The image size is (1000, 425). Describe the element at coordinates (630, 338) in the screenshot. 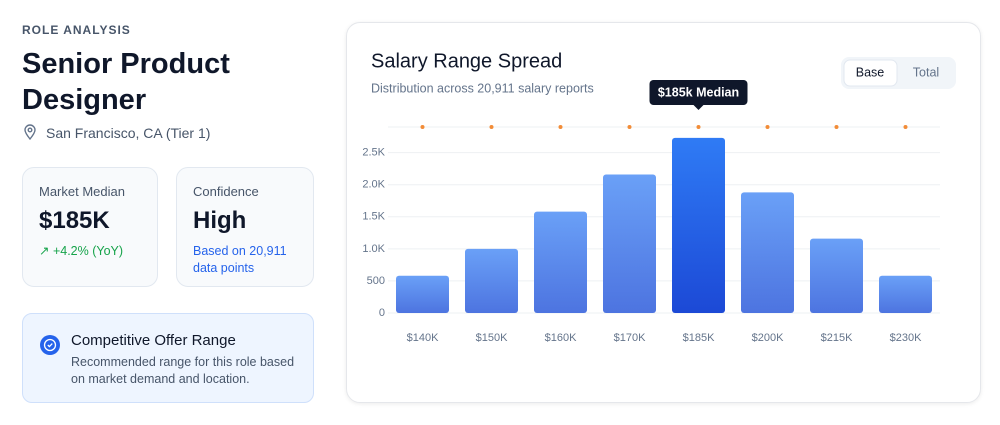

I see `x-tick-label: $170K` at that location.